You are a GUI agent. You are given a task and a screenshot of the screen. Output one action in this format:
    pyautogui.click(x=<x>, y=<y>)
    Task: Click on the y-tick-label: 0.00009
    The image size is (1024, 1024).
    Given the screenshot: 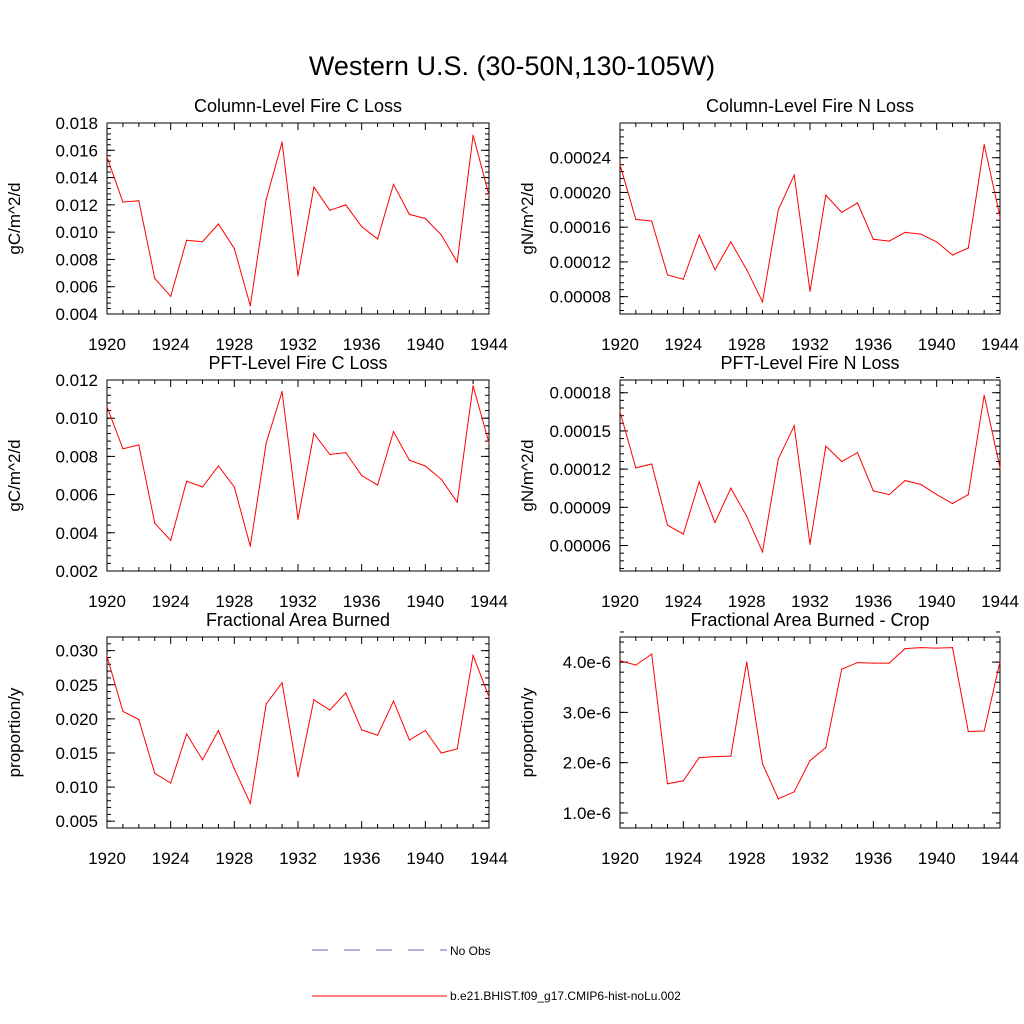 What is the action you would take?
    pyautogui.click(x=580, y=507)
    